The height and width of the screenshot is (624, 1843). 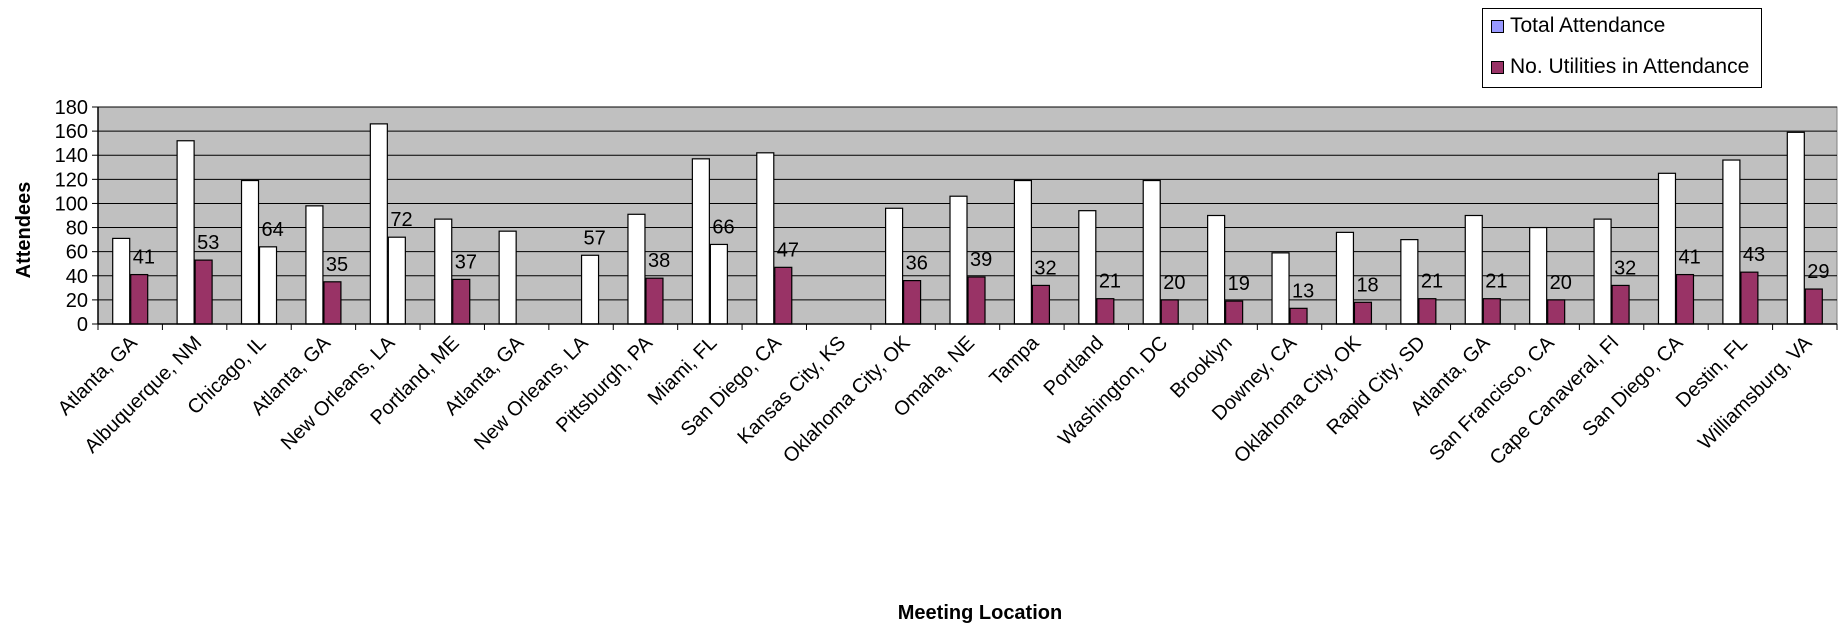 What do you see at coordinates (24, 230) in the screenshot?
I see `y-axis-label: Attendees` at bounding box center [24, 230].